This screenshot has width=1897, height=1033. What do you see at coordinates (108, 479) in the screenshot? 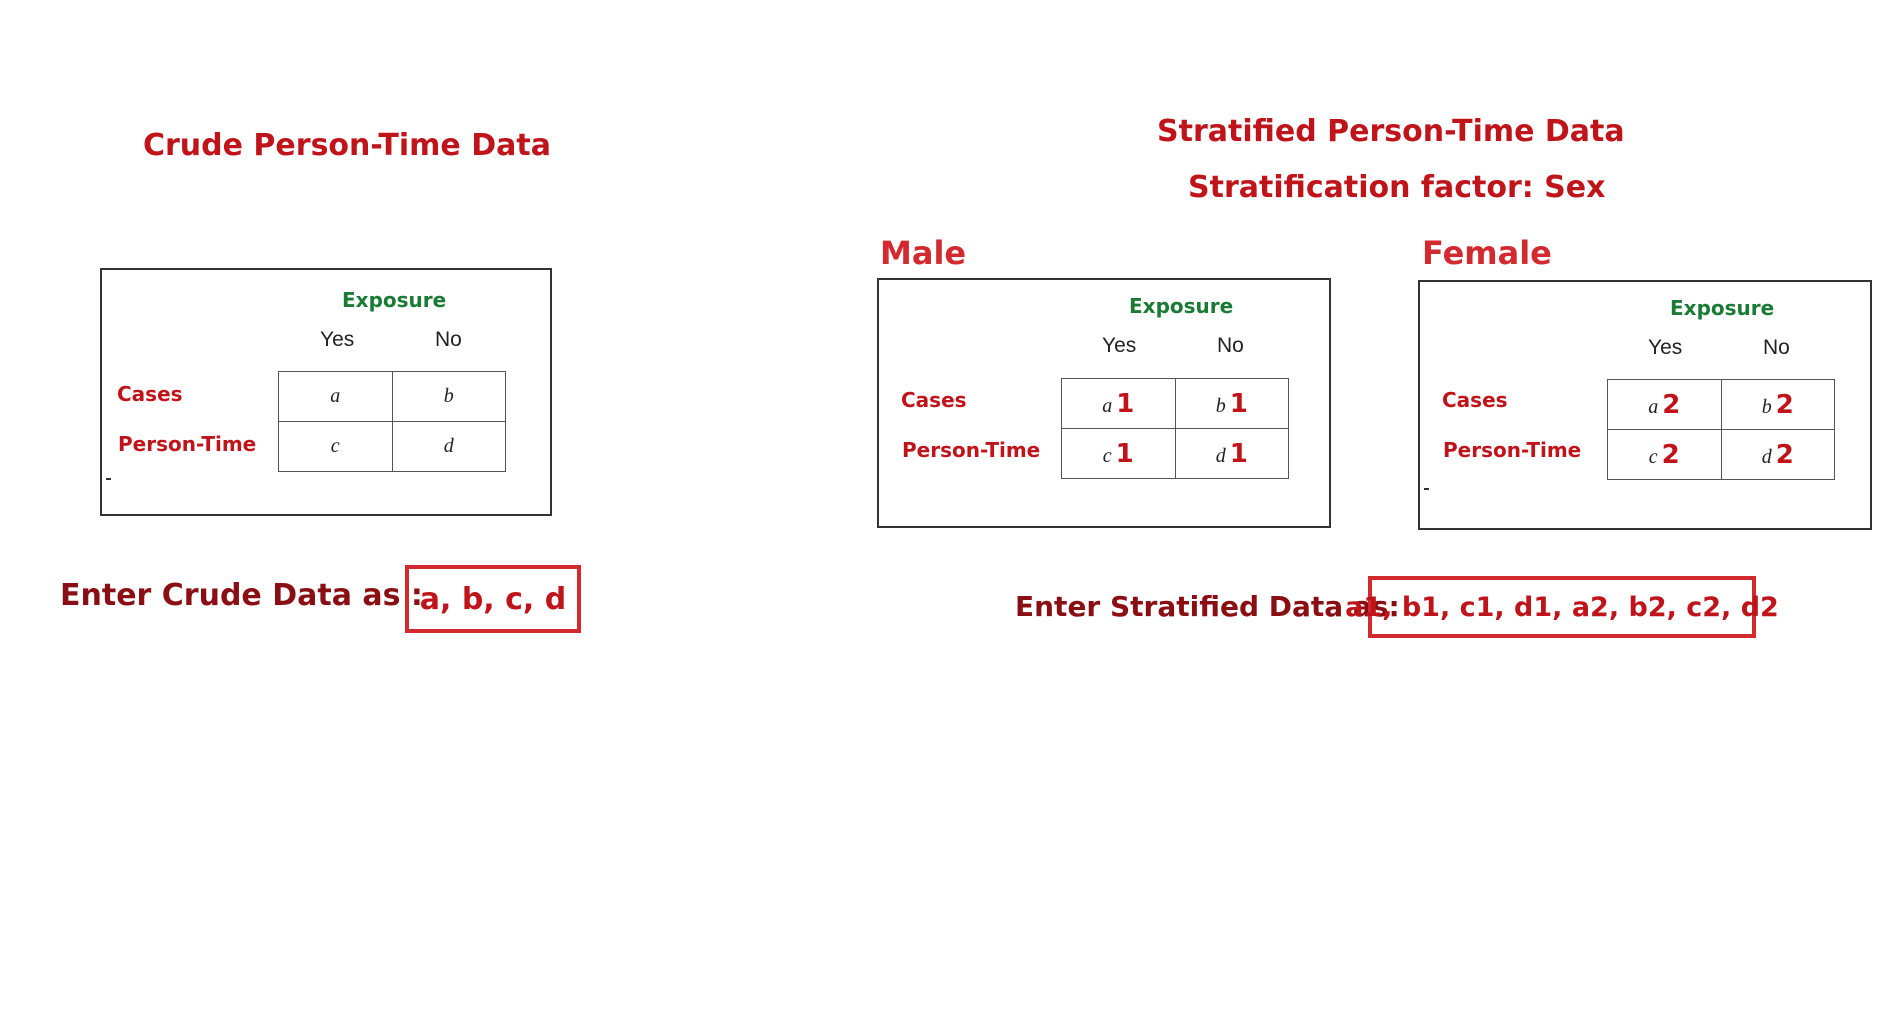
I see `crude-stray-mark` at bounding box center [108, 479].